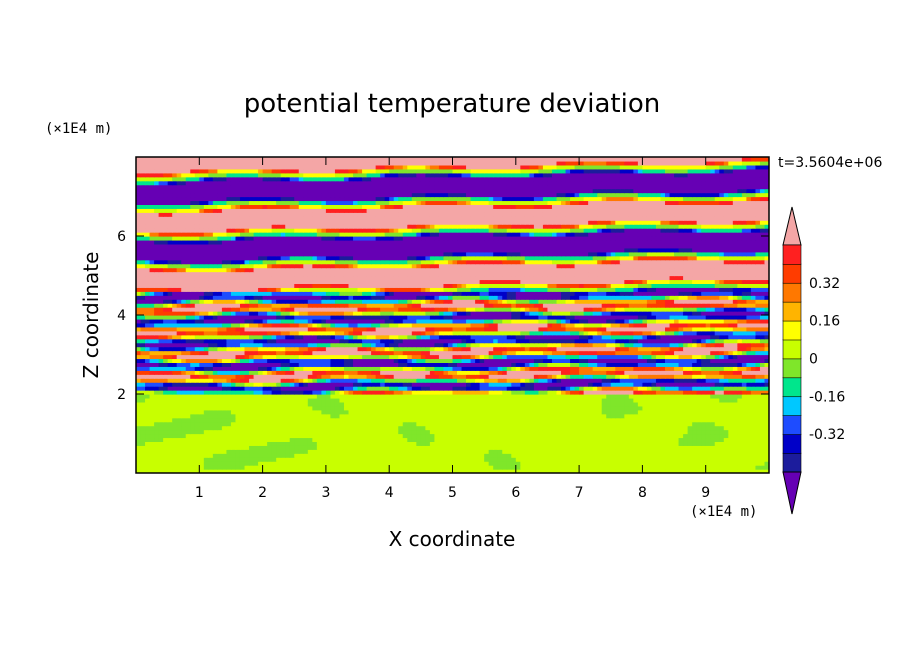 This screenshot has height=654, width=904. I want to click on x-tick-label: 7, so click(579, 493).